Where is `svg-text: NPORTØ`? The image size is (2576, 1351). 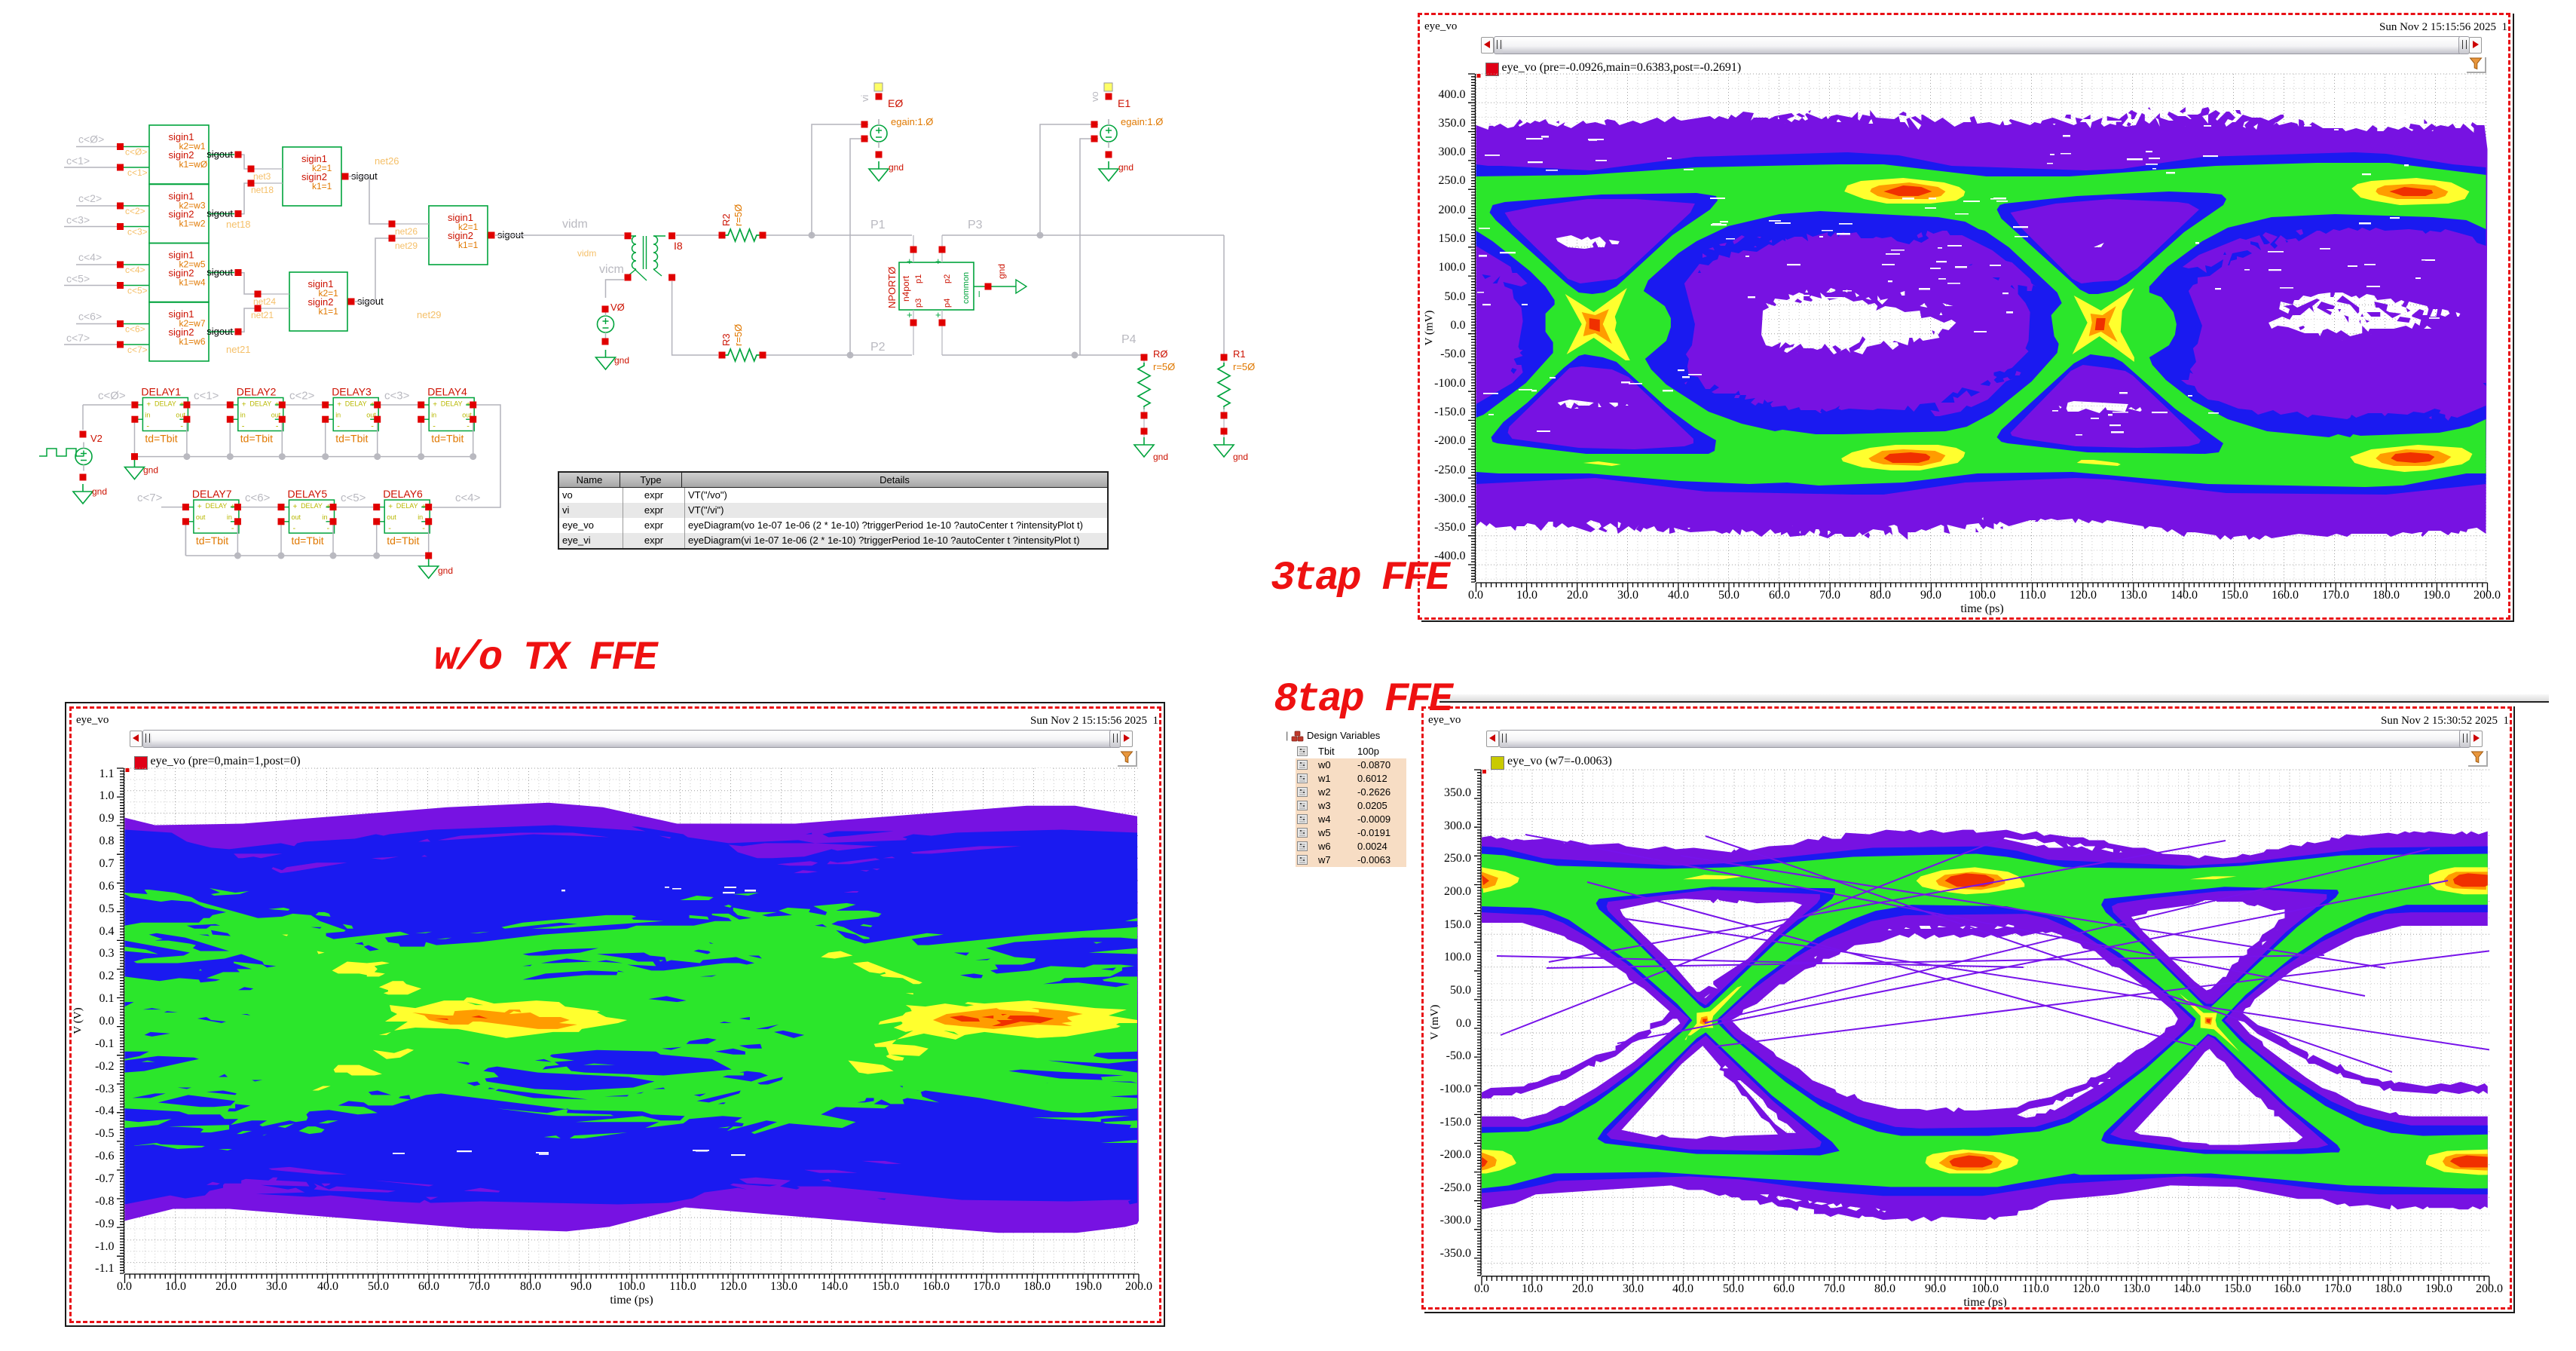
svg-text: NPORTØ is located at coordinates (892, 287).